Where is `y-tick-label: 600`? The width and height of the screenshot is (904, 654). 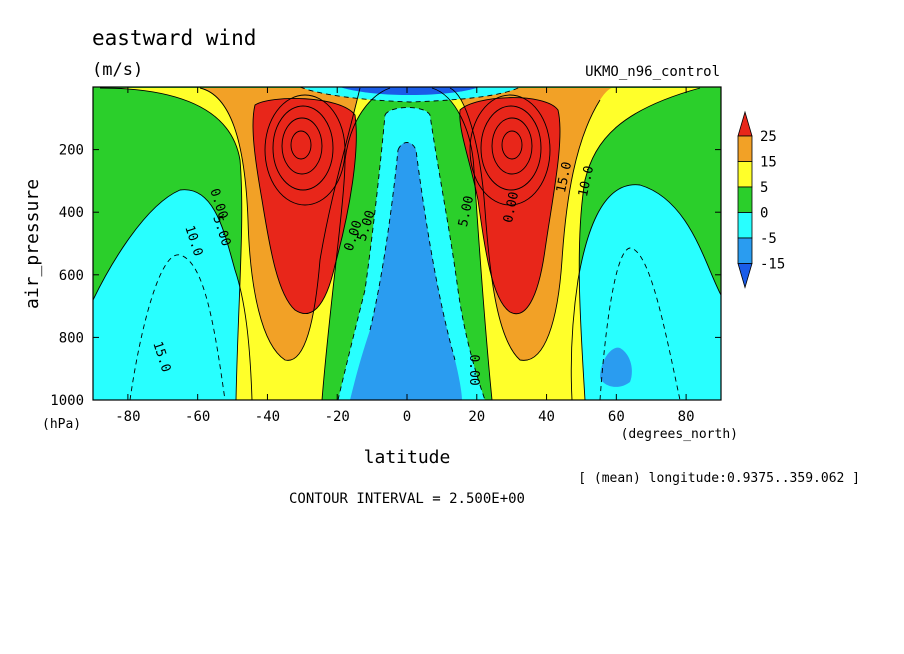
y-tick-label: 600 is located at coordinates (71, 276).